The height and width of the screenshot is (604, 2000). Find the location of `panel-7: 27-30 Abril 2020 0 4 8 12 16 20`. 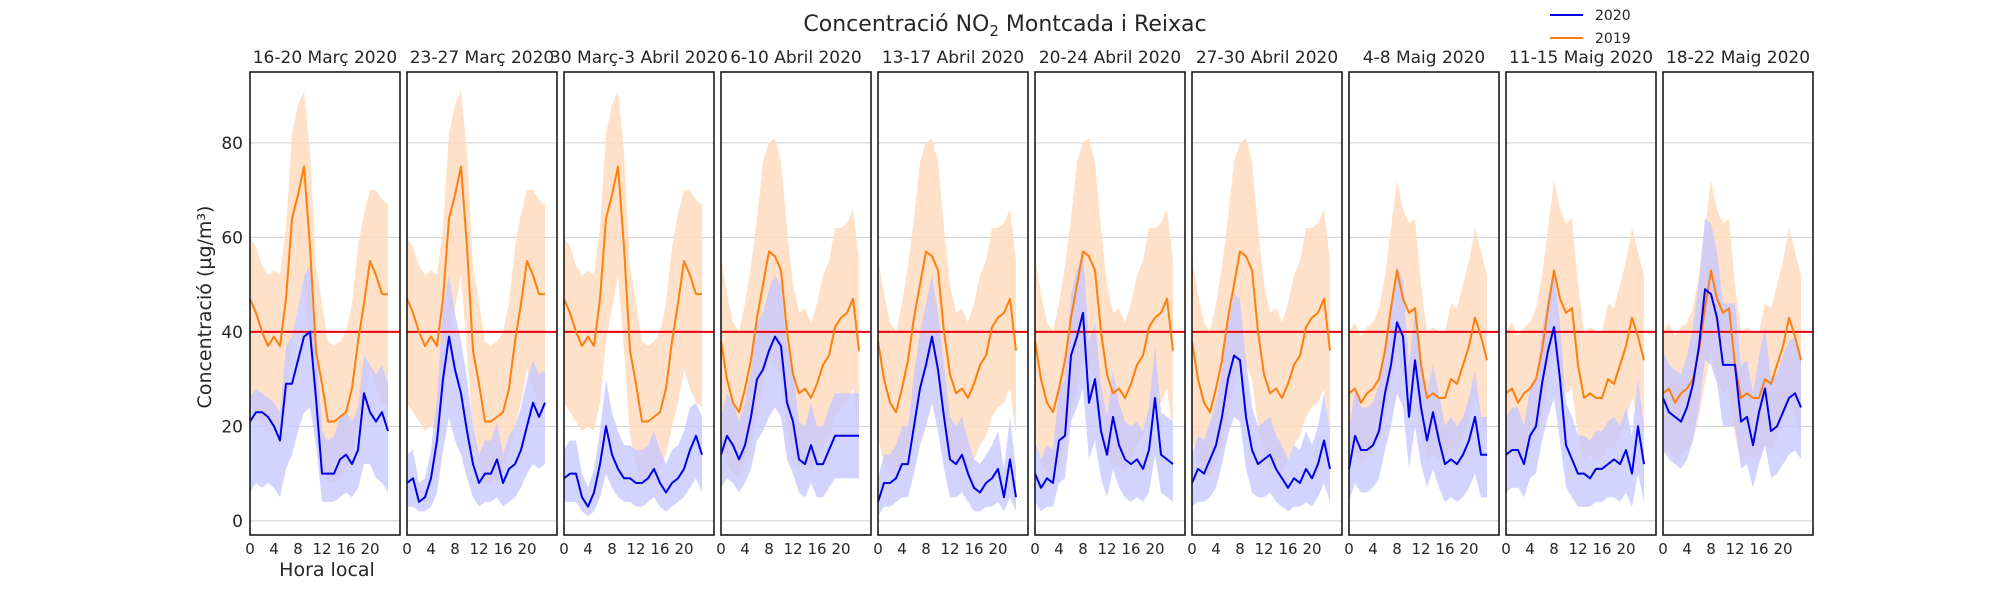

panel-7: 27-30 Abril 2020 0 4 8 12 16 20 is located at coordinates (1265, 303).